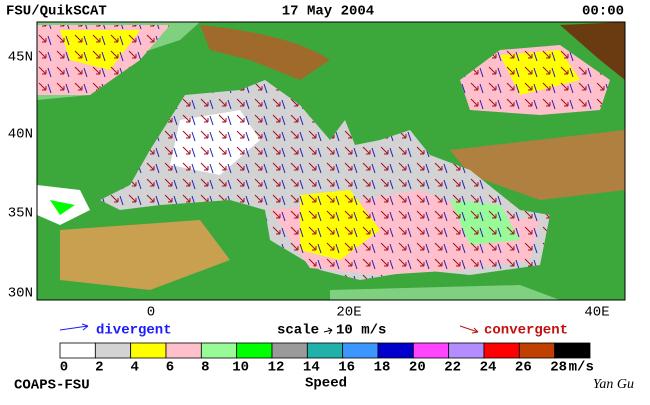 Image resolution: width=650 pixels, height=405 pixels. I want to click on colorbar-tick-label: 24, so click(488, 368).